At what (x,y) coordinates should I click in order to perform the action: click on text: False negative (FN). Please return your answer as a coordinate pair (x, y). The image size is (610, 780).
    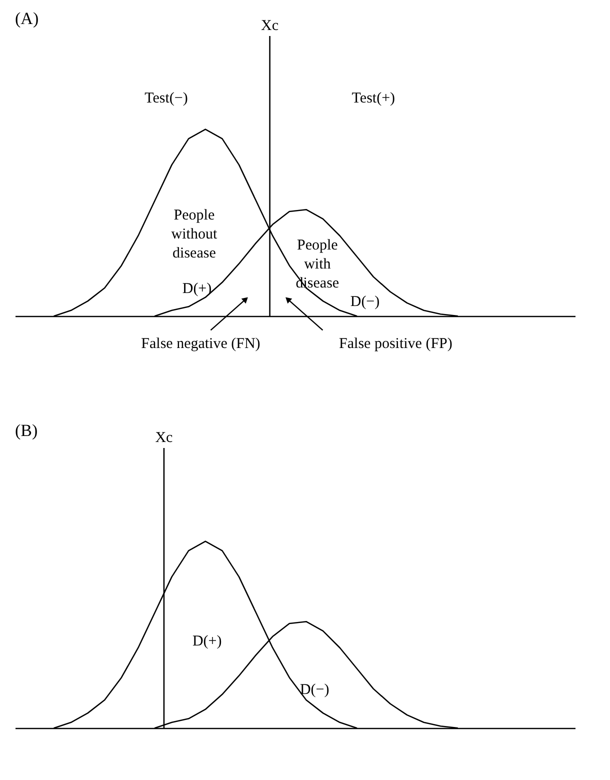
    Looking at the image, I should click on (200, 344).